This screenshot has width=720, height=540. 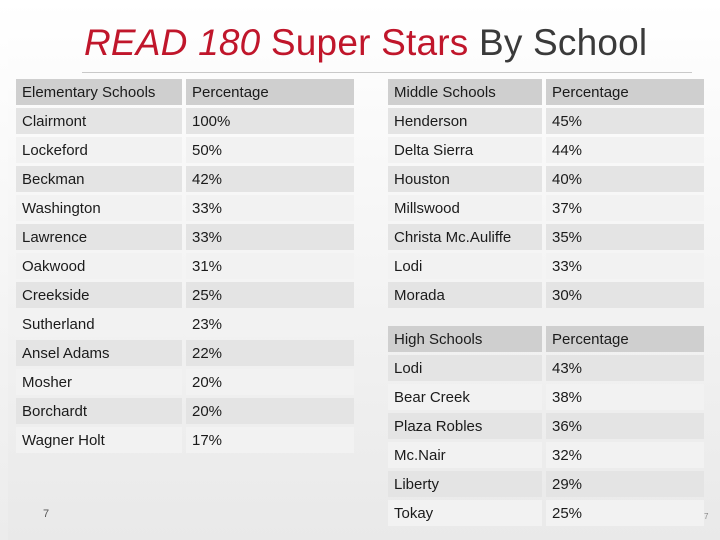 I want to click on column-header-school: Middle Schools, so click(x=465, y=92).